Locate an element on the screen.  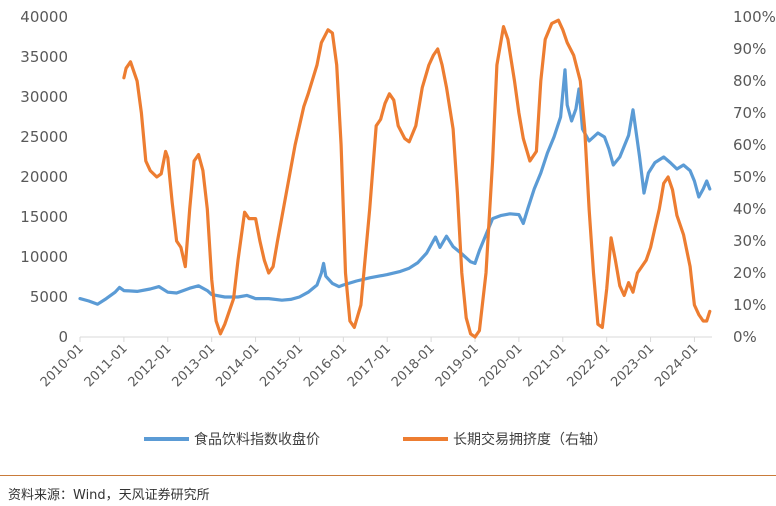
x-tick-label: 2013-01 is located at coordinates (193, 365).